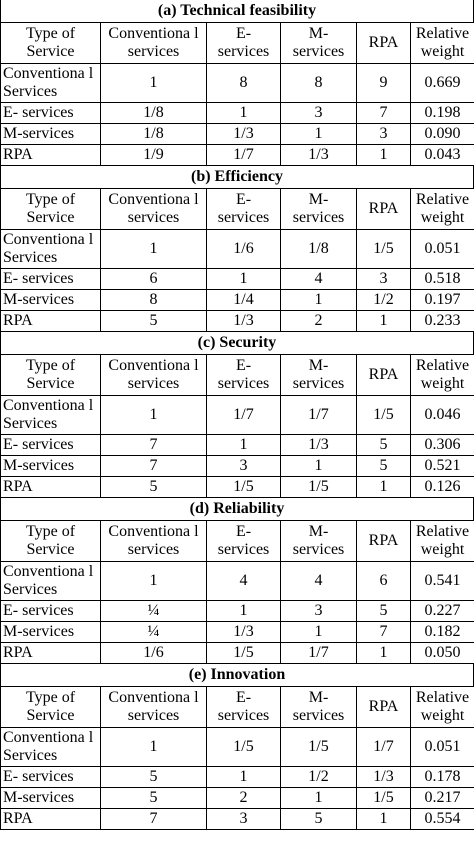 The height and width of the screenshot is (844, 474). What do you see at coordinates (243, 300) in the screenshot?
I see `table-cell: 1/4` at bounding box center [243, 300].